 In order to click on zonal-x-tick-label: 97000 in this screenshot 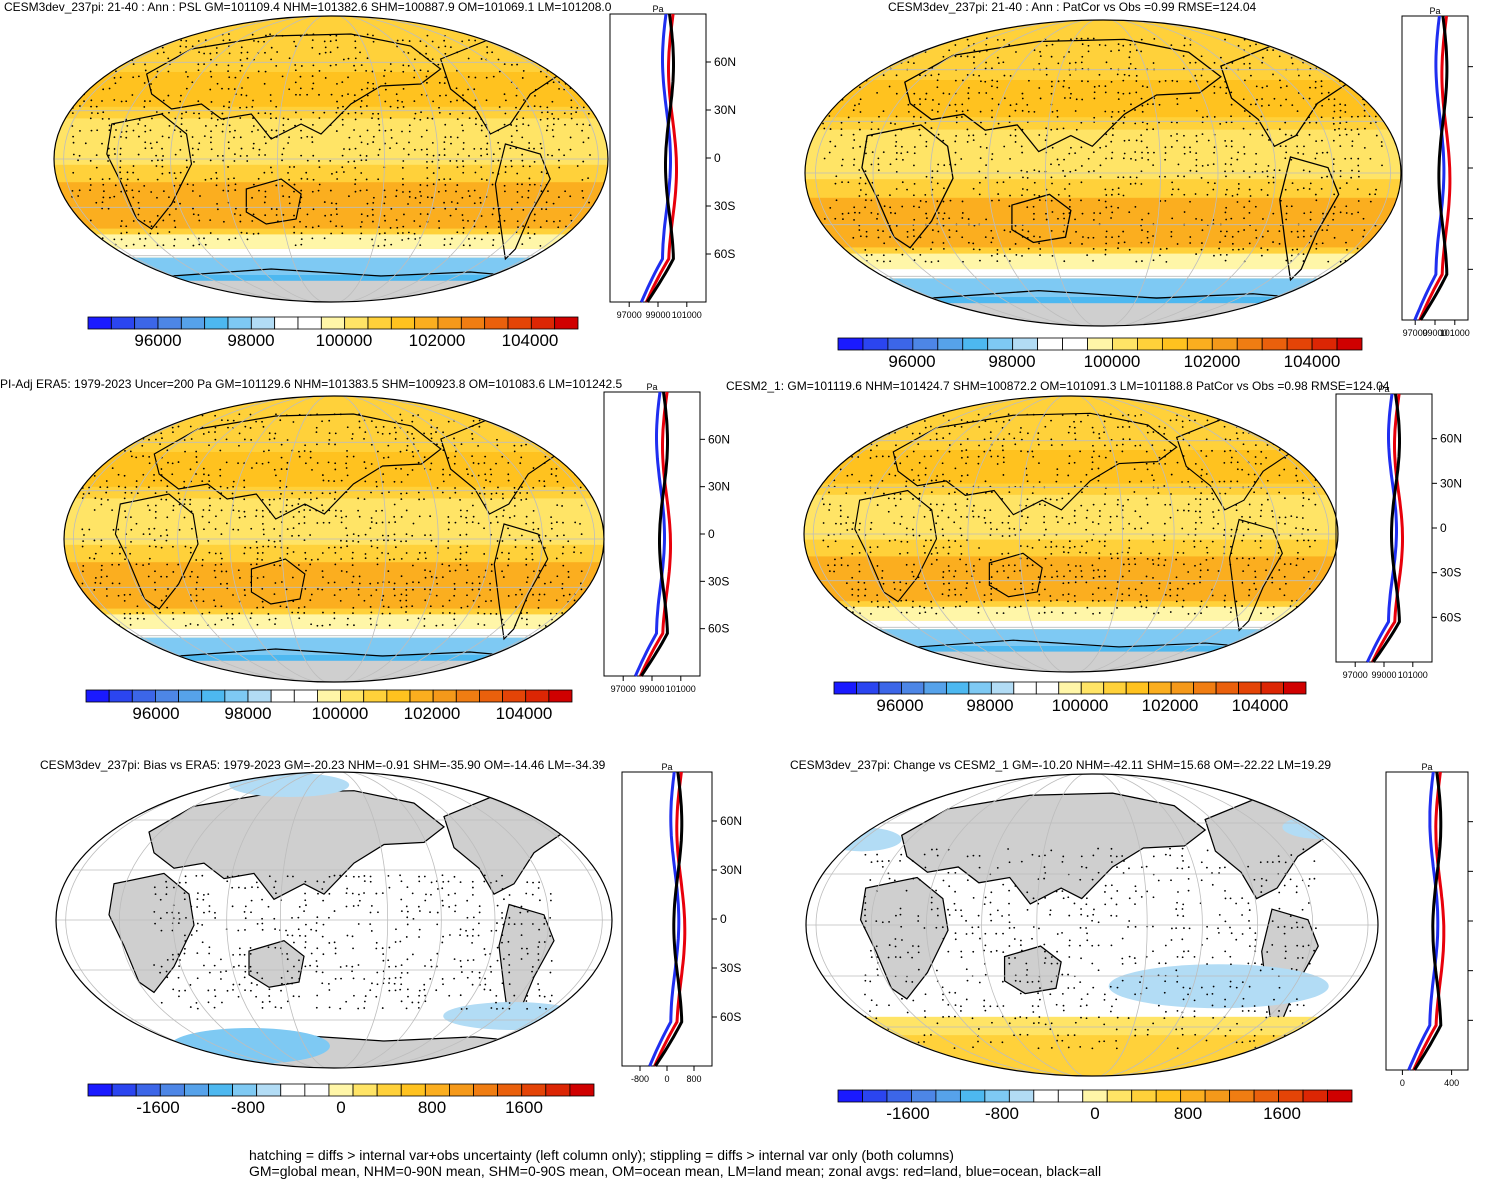, I will do `click(1355, 675)`.